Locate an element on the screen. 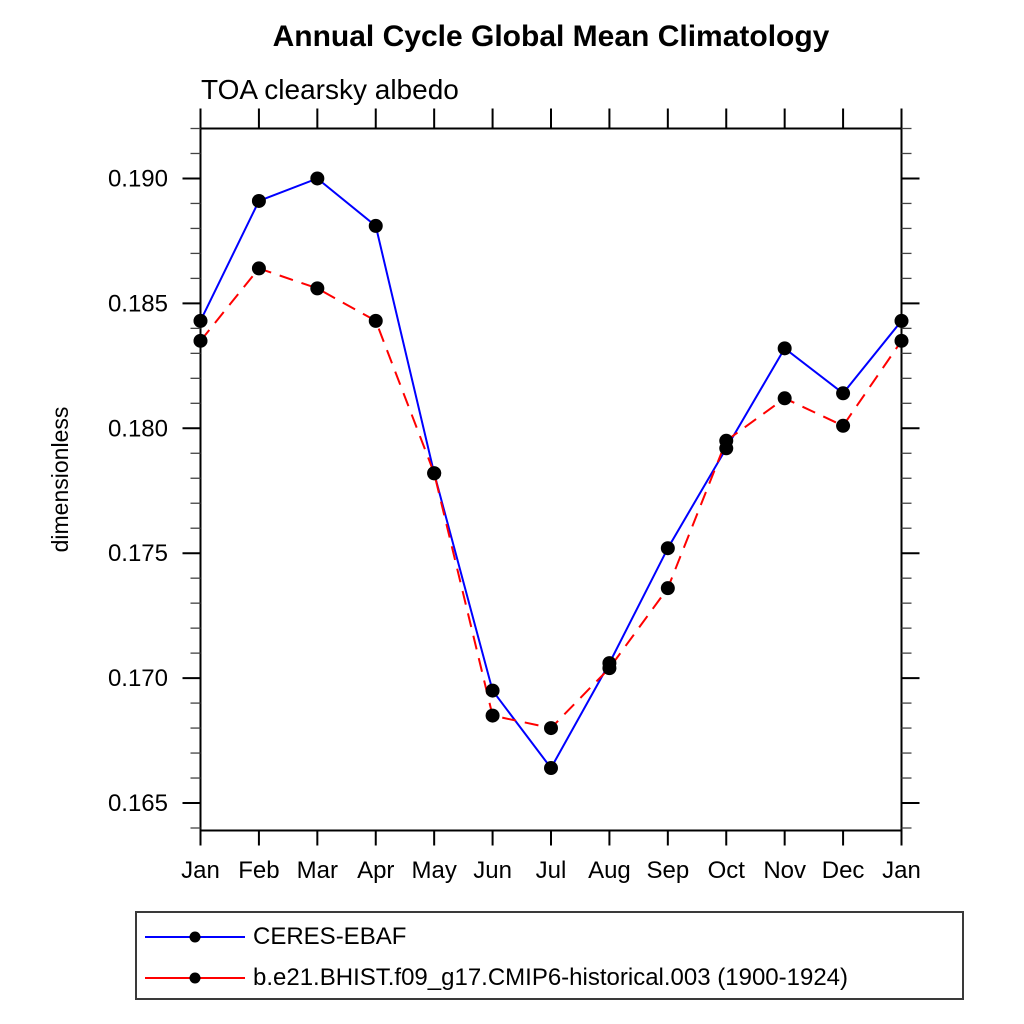  x-tick-label: Jul is located at coordinates (551, 870).